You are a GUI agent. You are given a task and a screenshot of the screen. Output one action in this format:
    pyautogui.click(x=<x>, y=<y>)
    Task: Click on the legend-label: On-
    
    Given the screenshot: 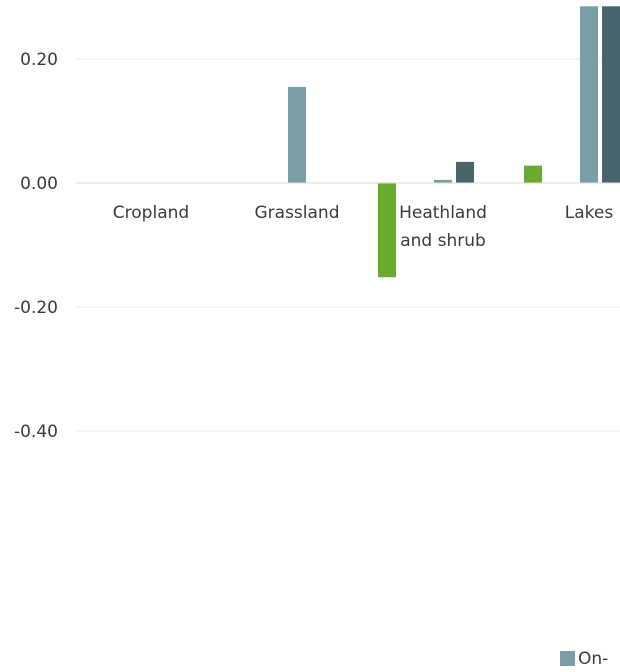 What is the action you would take?
    pyautogui.click(x=593, y=659)
    